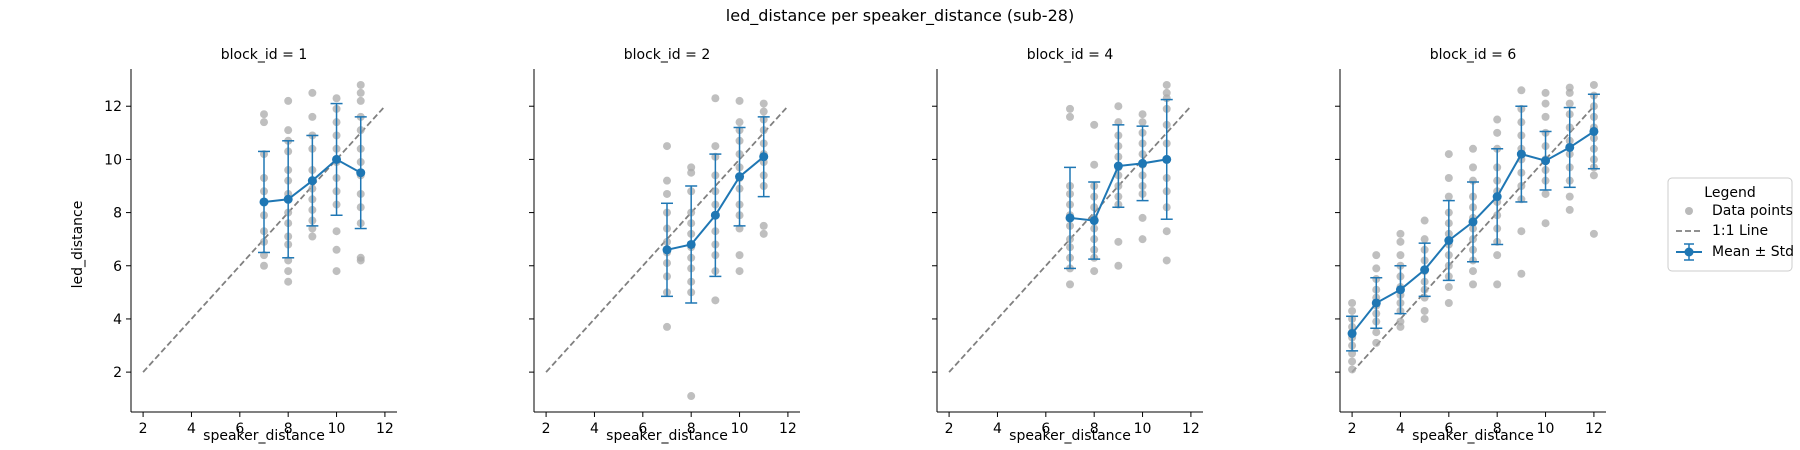 The width and height of the screenshot is (1800, 450). Describe the element at coordinates (1594, 429) in the screenshot. I see `x-tick-label: 12` at that location.